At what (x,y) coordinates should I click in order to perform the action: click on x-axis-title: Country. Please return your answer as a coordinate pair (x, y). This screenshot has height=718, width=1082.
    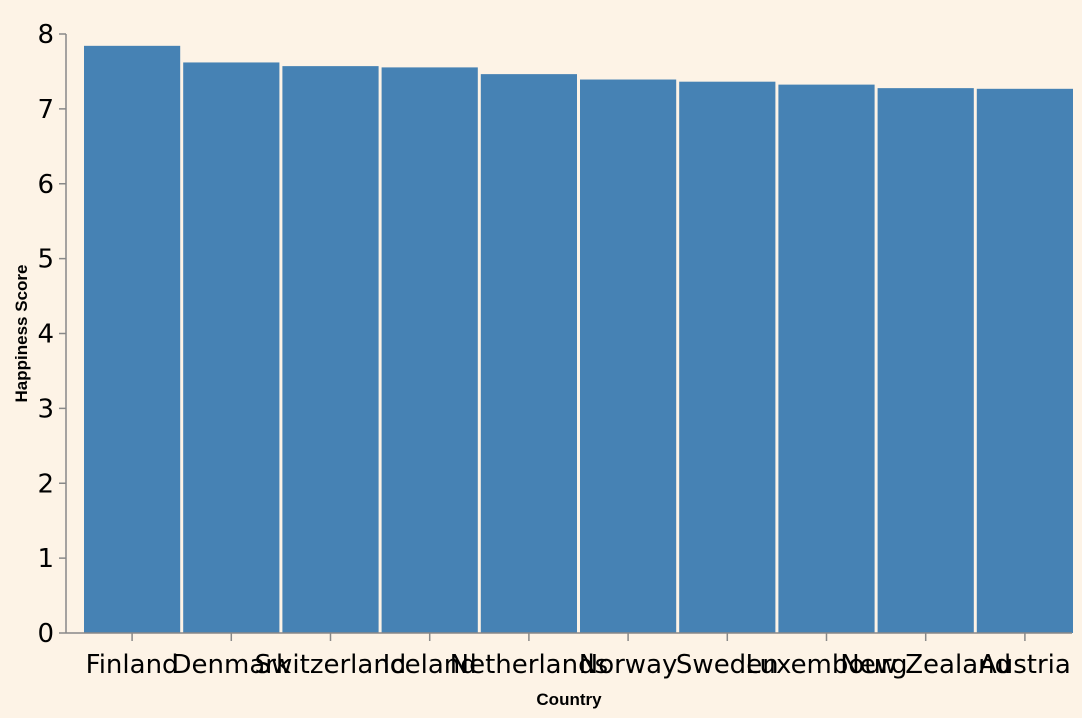
    Looking at the image, I should click on (569, 699).